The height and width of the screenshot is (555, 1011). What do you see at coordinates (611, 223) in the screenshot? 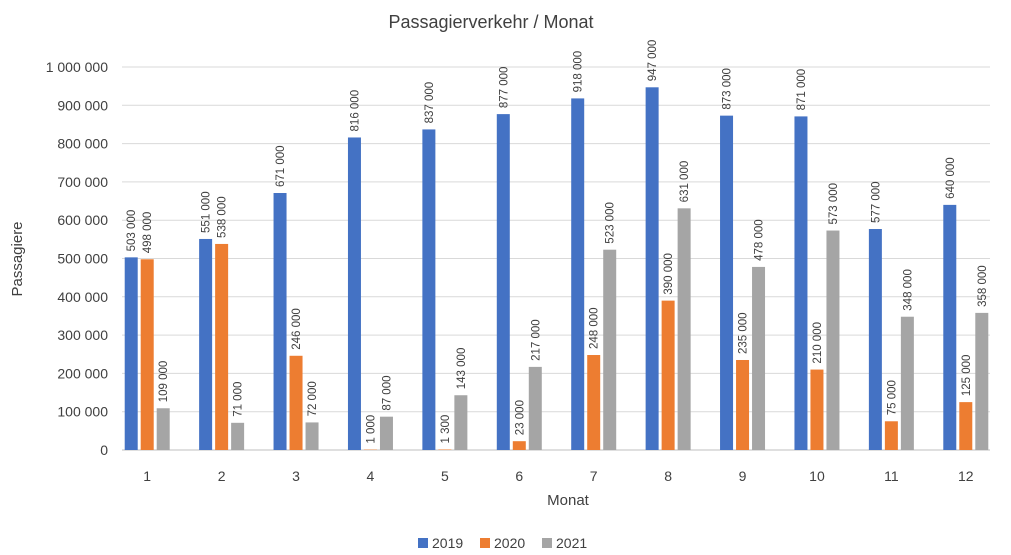
I see `data-label-2021-7: 523 000` at bounding box center [611, 223].